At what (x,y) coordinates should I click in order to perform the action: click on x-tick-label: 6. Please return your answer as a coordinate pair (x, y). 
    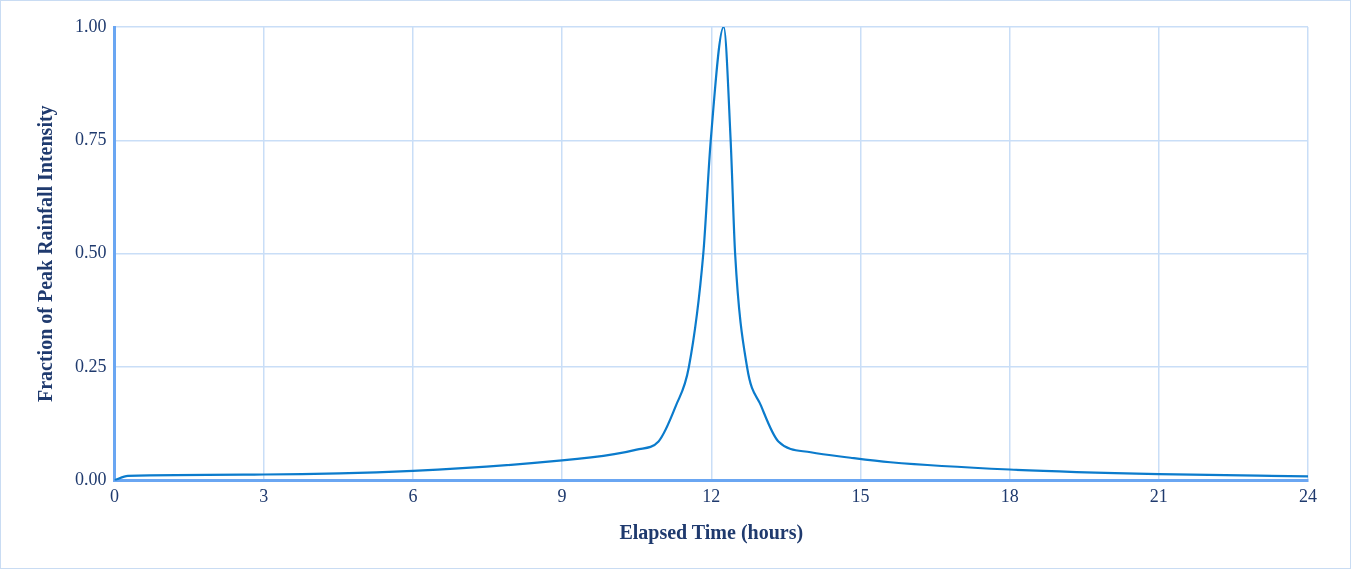
    Looking at the image, I should click on (413, 495).